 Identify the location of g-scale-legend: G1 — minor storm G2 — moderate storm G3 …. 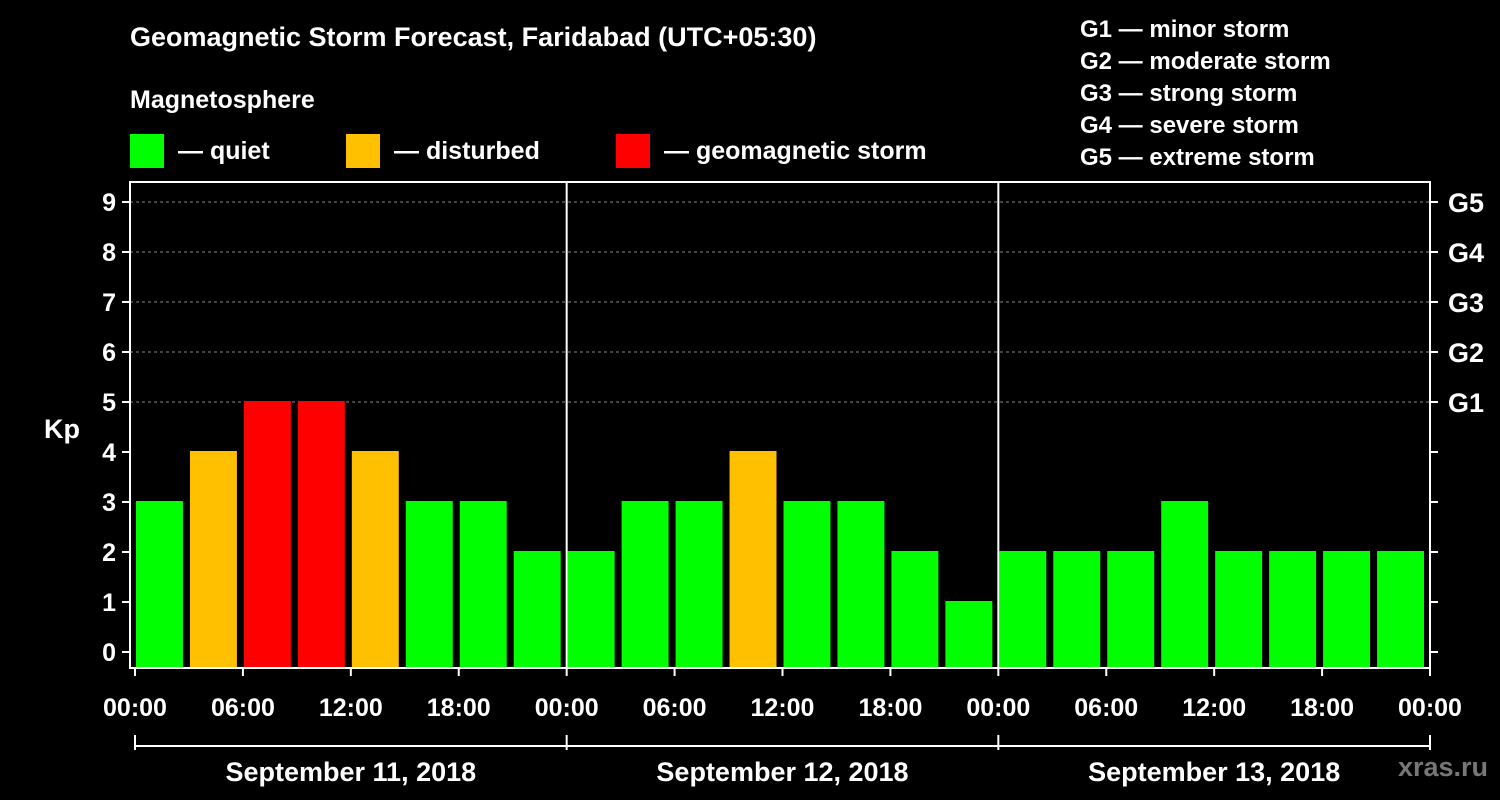
(1205, 94).